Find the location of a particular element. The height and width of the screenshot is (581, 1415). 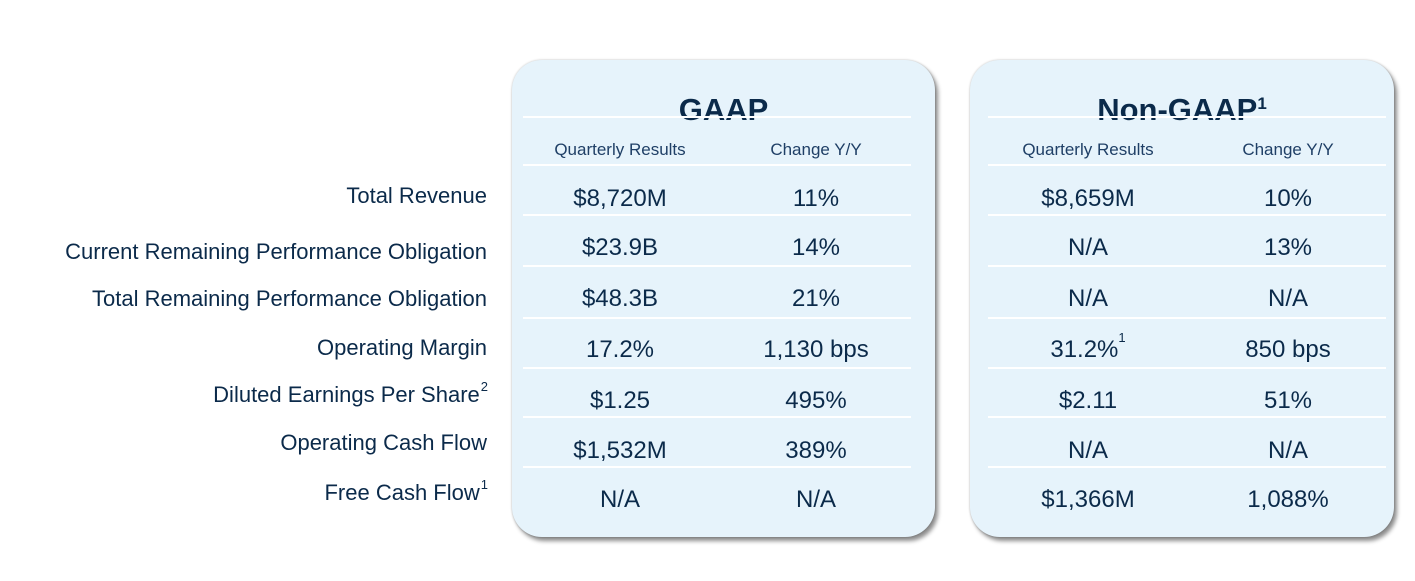

non-gaap-quarterly-result-cell: $2.11 is located at coordinates (1088, 401).